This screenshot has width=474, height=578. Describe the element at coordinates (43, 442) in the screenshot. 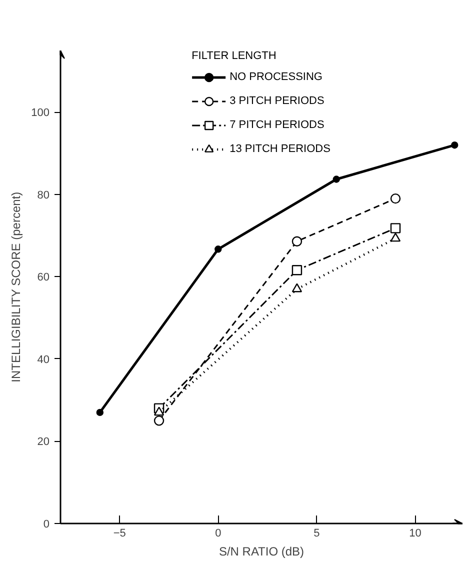

I see `y-tick-label: 20` at that location.